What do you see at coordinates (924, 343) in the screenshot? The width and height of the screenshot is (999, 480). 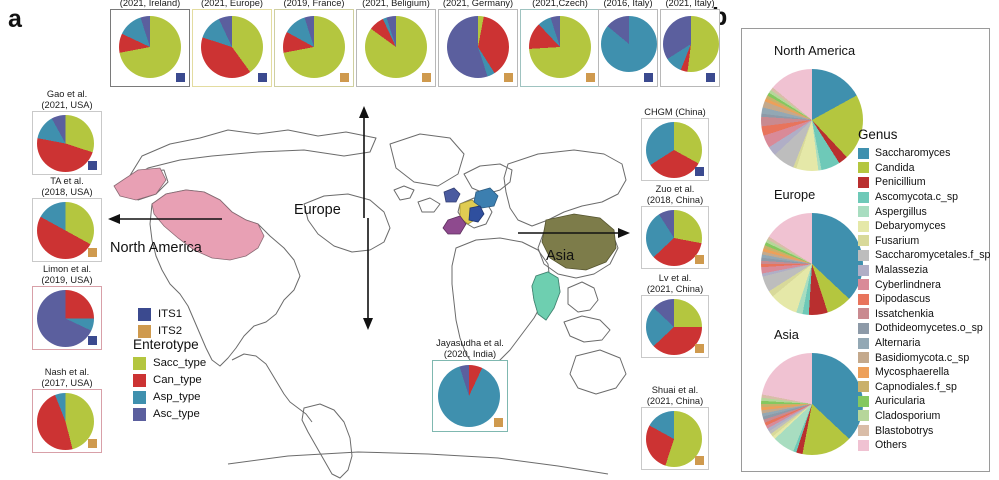 I see `genus-legend-item: Alternaria` at bounding box center [924, 343].